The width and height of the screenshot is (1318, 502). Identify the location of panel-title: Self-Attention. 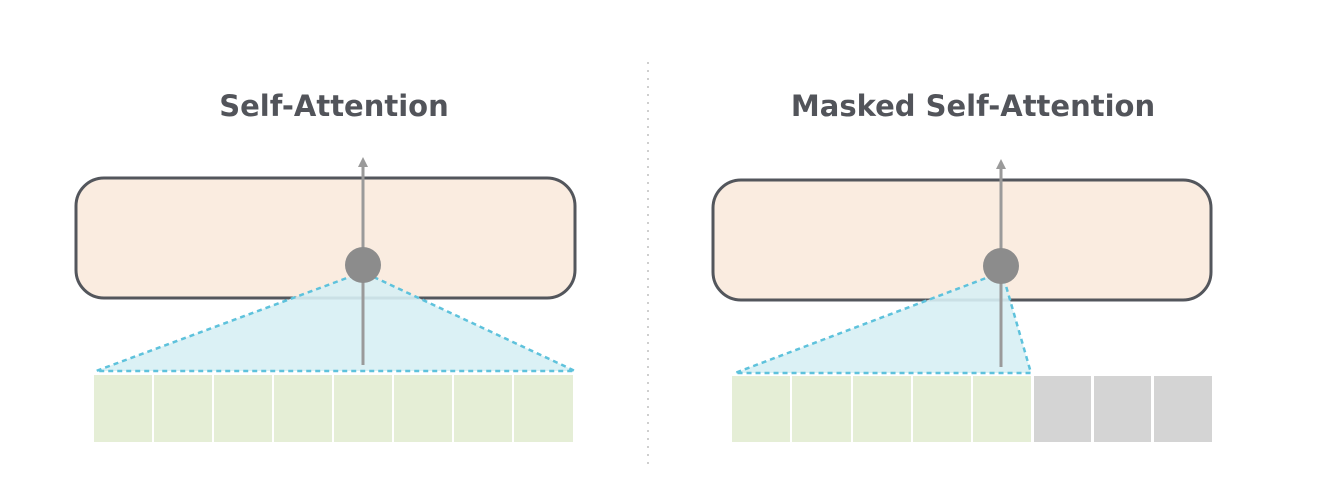
(334, 106).